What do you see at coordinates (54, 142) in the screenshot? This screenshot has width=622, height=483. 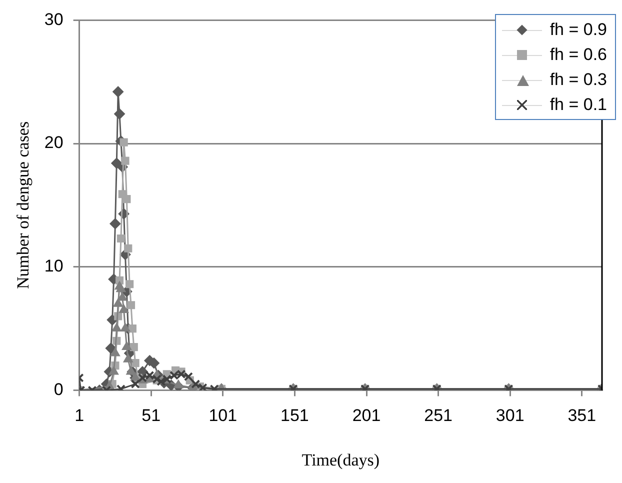 I see `y-tick-label: 20` at bounding box center [54, 142].